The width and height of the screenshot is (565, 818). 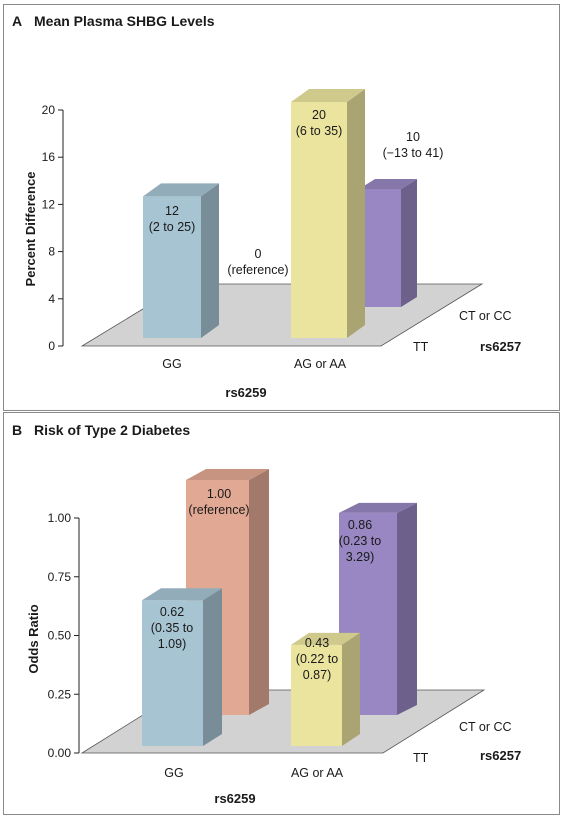 I want to click on chart-b-x-axis-label: rs6259, so click(x=234, y=798).